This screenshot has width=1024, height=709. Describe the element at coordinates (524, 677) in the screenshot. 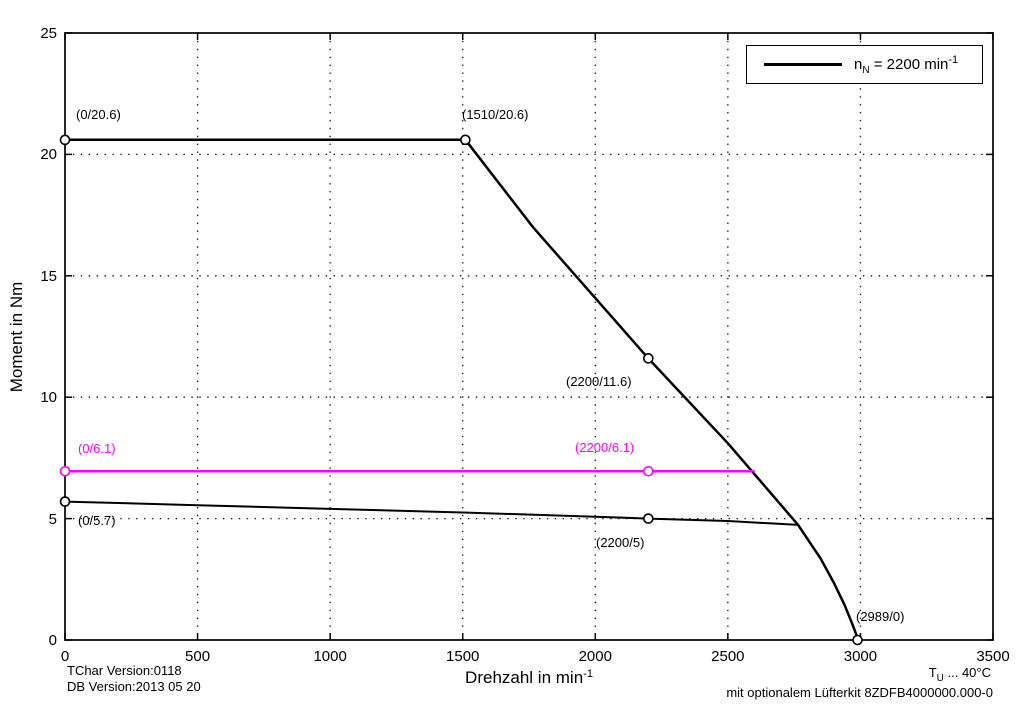

I see `x-axis-title-text: Drehzahl in min` at that location.